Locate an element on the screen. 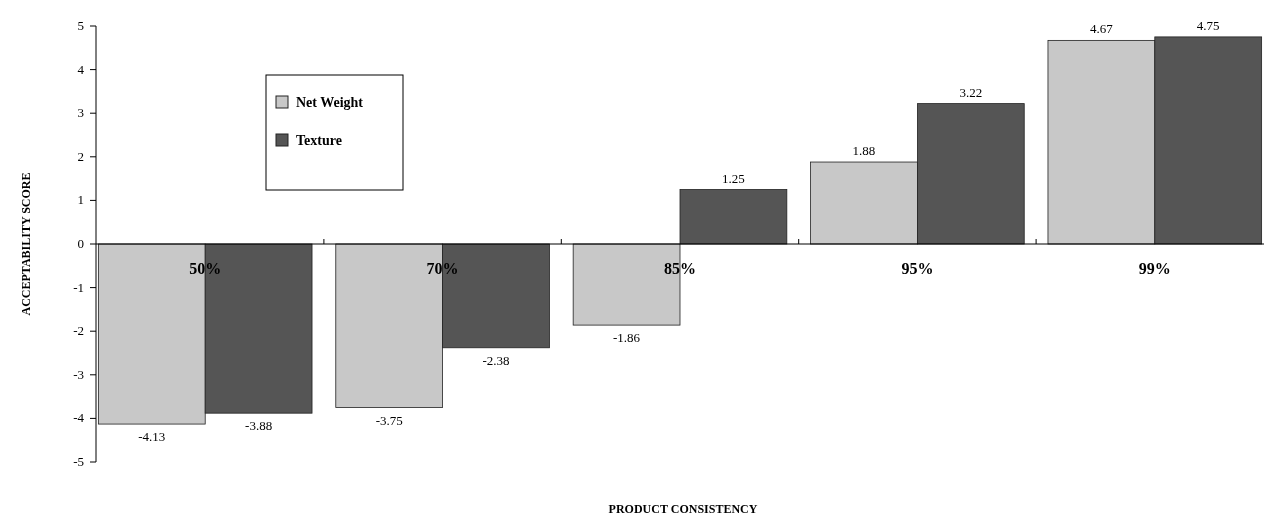 The width and height of the screenshot is (1279, 525). data-label: -1.86 is located at coordinates (627, 338).